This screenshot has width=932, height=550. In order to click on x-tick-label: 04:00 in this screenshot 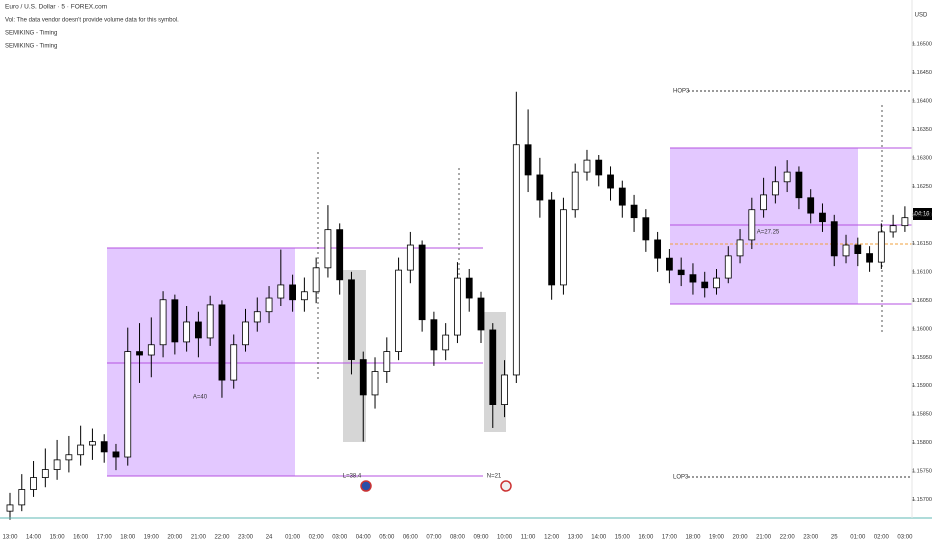, I will do `click(364, 538)`.